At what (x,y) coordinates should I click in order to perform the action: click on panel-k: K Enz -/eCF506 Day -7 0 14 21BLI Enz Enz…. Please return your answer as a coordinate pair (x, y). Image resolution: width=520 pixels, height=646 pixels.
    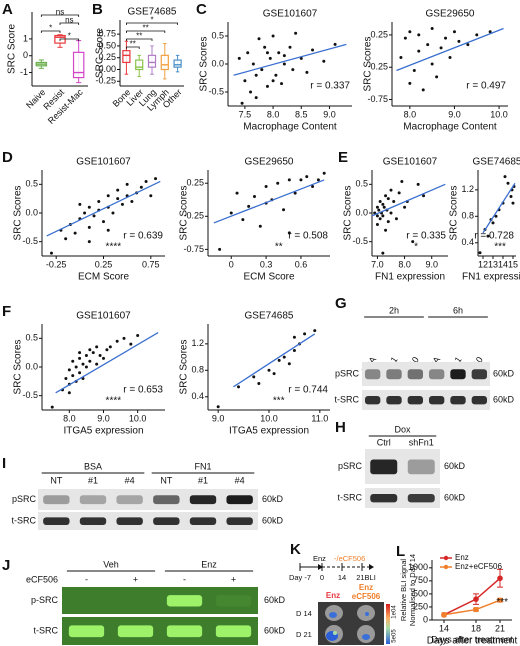
    Looking at the image, I should click on (343, 593).